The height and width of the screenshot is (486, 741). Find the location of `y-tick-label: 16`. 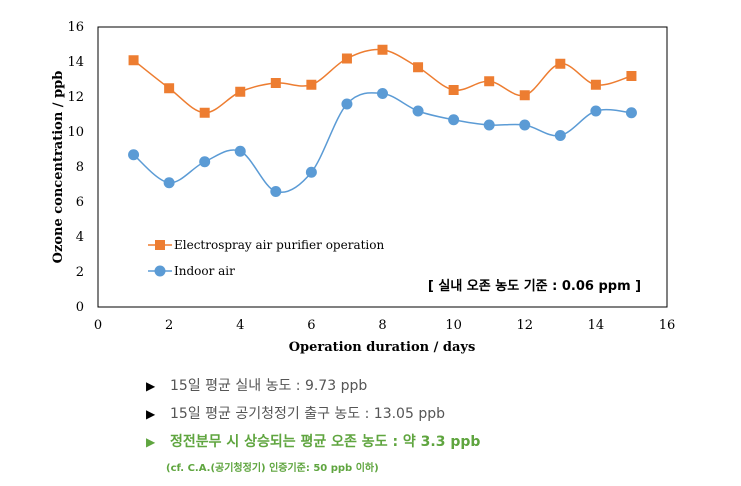

y-tick-label: 16 is located at coordinates (75, 27).